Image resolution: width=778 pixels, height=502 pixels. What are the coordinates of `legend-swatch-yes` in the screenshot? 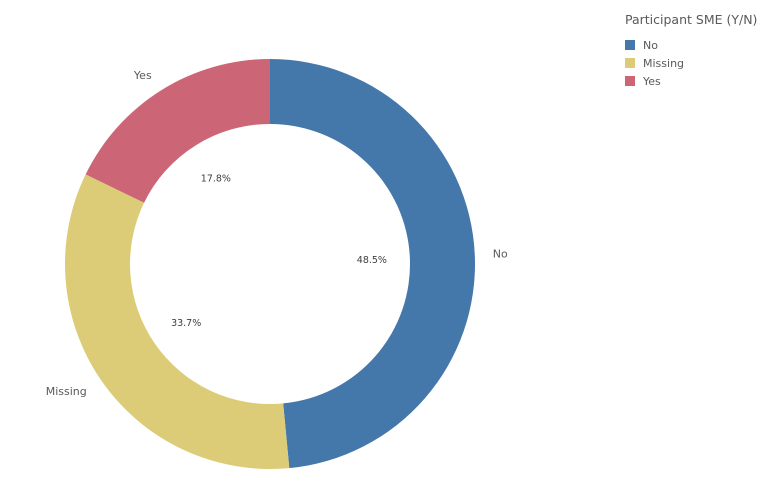 It's located at (630, 81).